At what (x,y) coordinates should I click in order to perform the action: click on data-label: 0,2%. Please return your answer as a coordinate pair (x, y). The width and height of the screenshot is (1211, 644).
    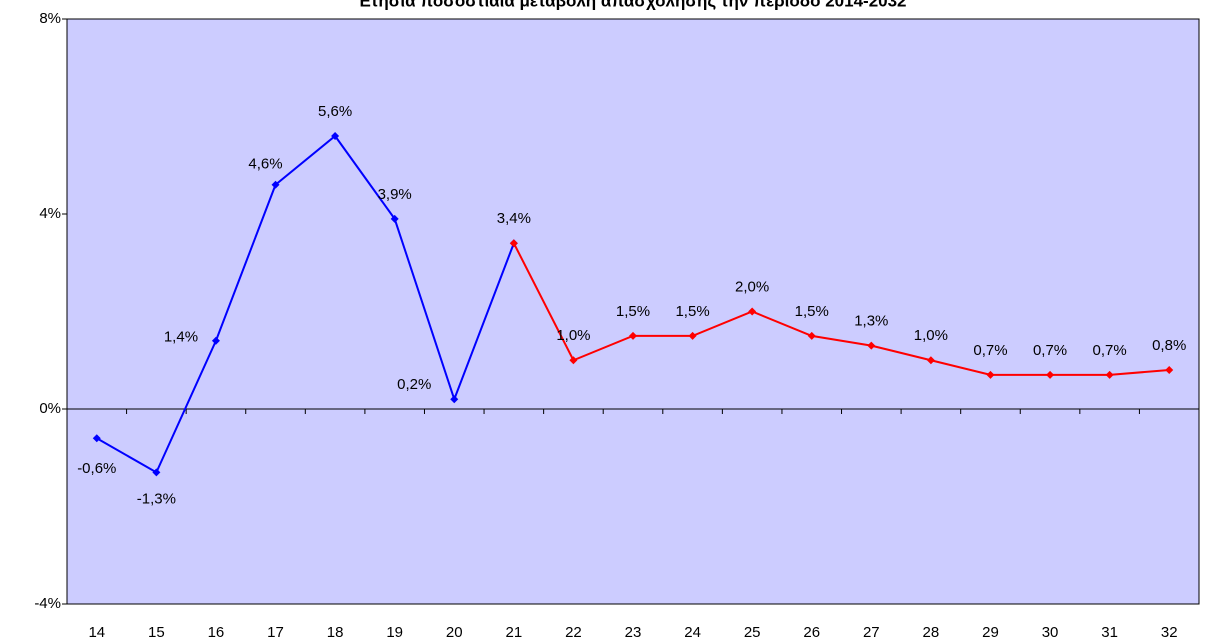
    Looking at the image, I should click on (414, 384).